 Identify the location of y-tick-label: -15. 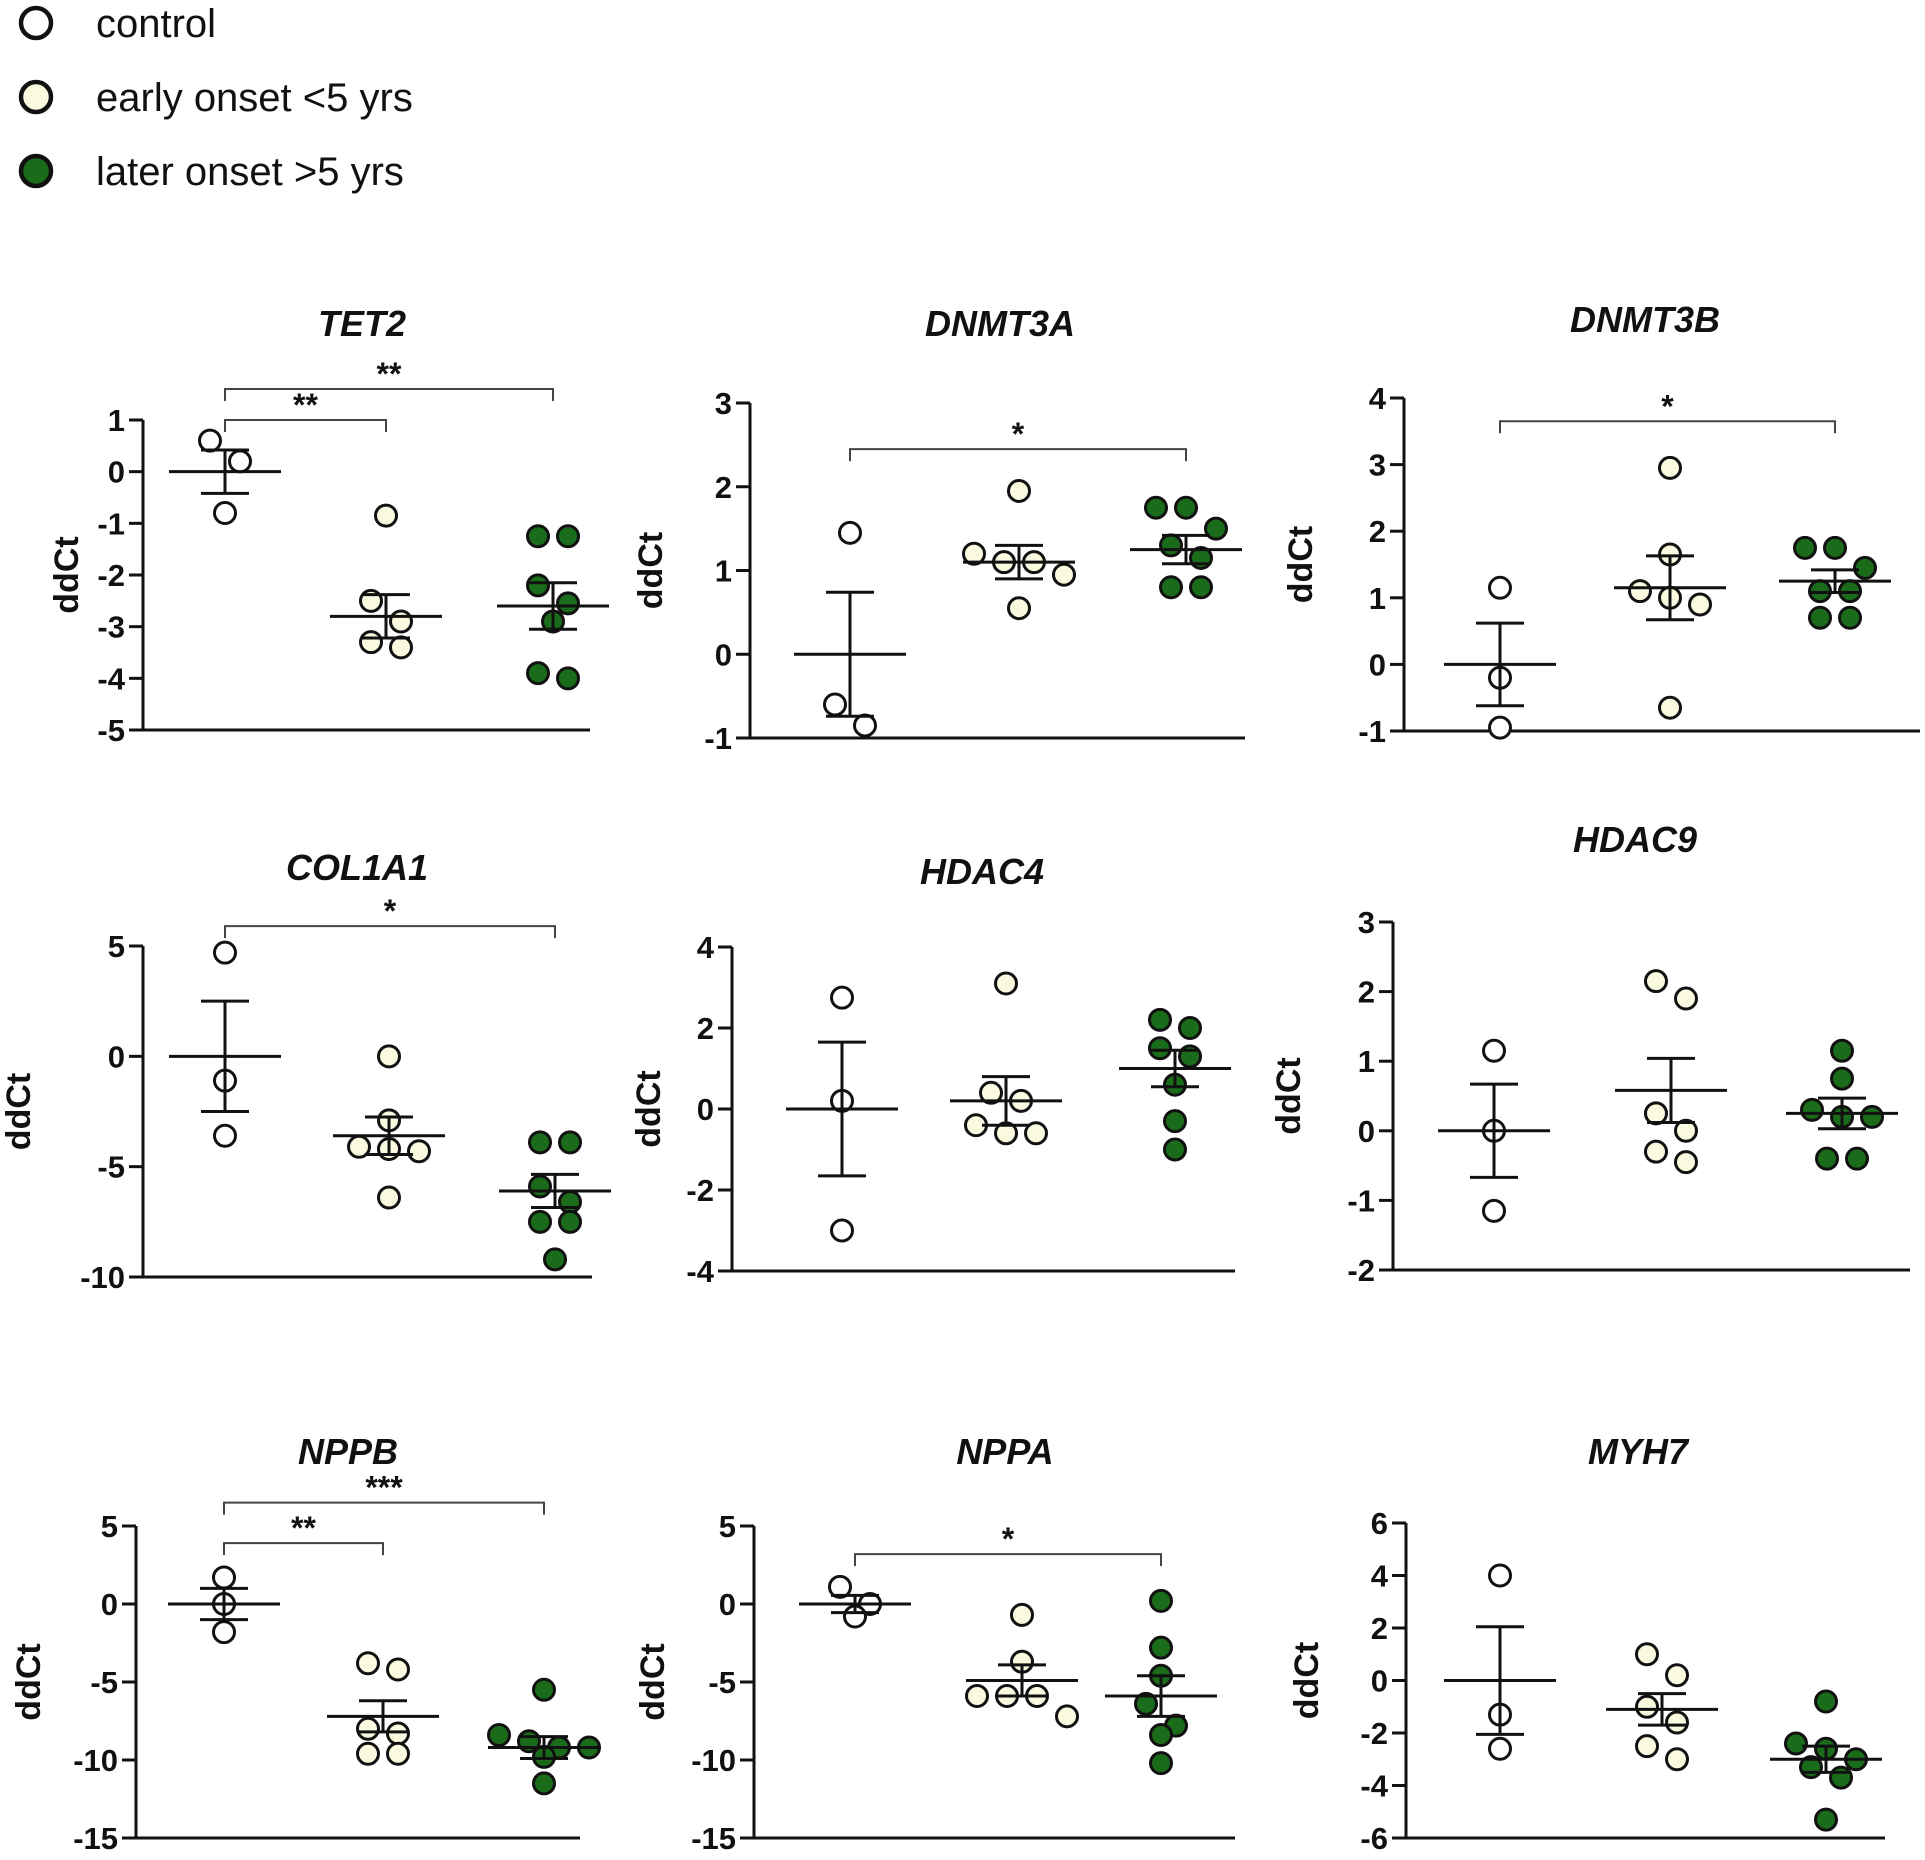
(95, 1838).